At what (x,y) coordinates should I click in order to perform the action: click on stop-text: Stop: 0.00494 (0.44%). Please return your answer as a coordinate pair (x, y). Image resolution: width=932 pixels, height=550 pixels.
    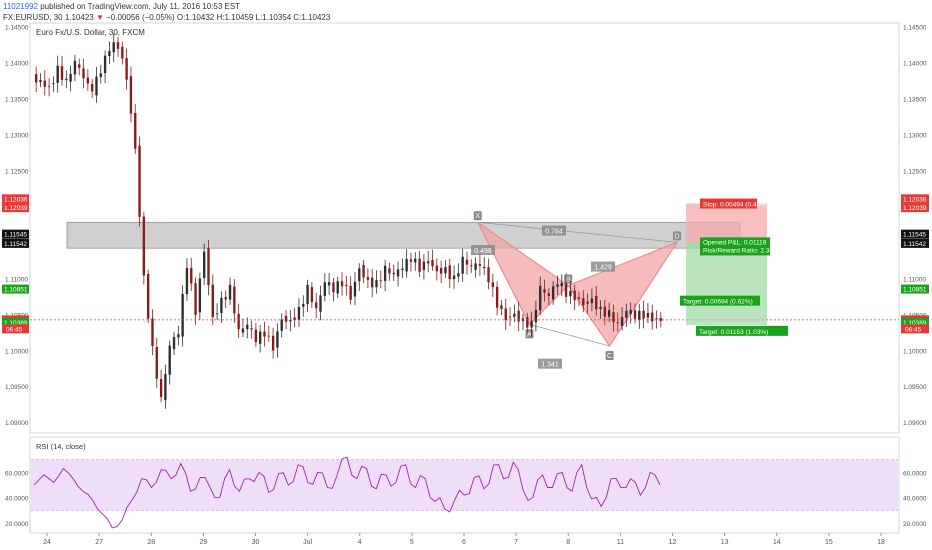
    Looking at the image, I should click on (735, 205).